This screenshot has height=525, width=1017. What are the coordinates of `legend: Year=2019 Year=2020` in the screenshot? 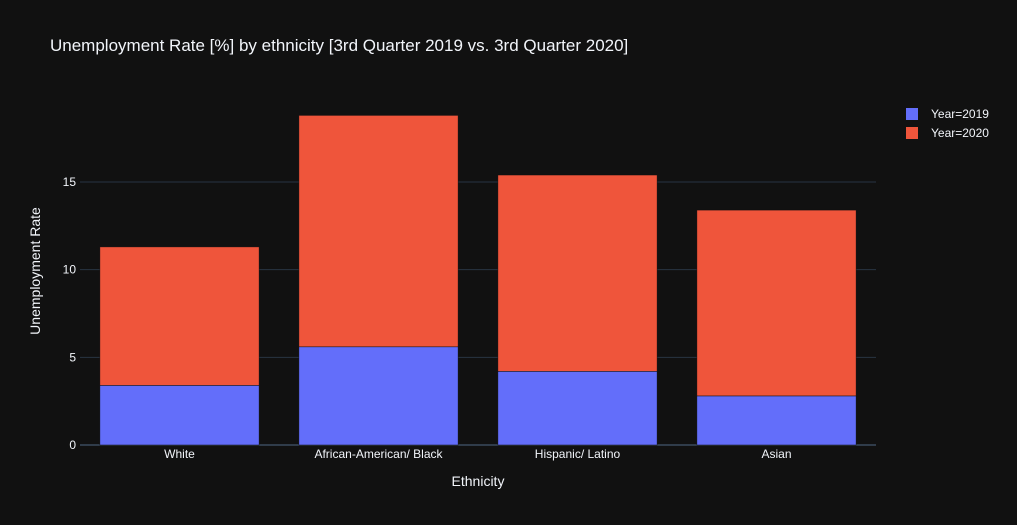 It's located at (947, 123).